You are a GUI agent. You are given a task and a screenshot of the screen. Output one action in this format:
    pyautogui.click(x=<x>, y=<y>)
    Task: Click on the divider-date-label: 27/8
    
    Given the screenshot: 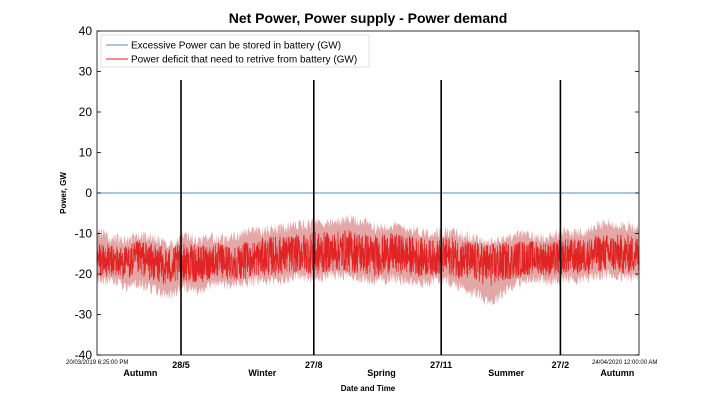 What is the action you would take?
    pyautogui.click(x=314, y=365)
    